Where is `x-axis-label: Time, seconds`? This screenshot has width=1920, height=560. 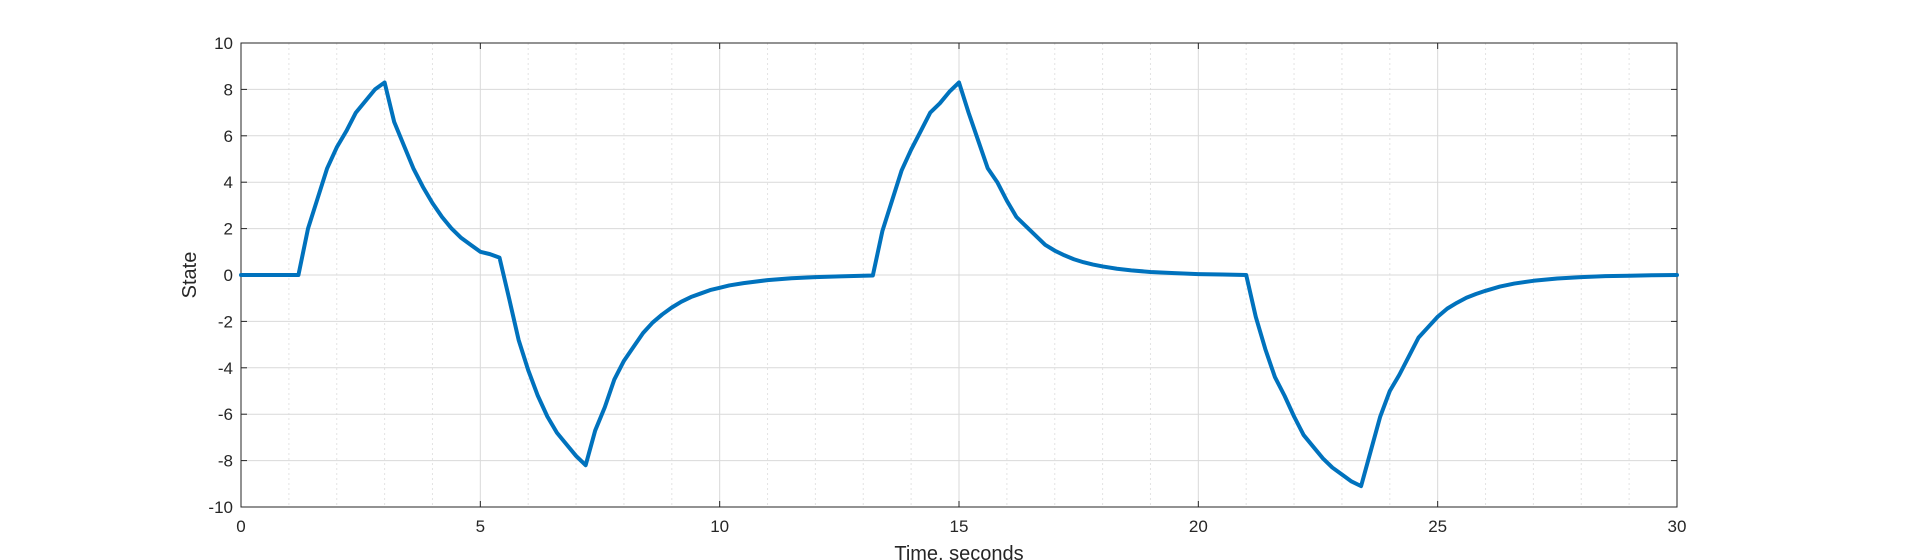 x-axis-label: Time, seconds is located at coordinates (958, 551).